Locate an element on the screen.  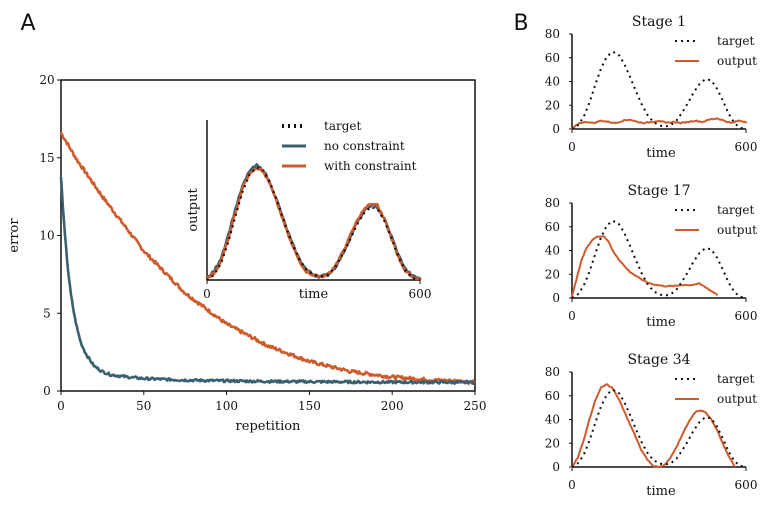
stage-title: Stage 17 is located at coordinates (658, 191).